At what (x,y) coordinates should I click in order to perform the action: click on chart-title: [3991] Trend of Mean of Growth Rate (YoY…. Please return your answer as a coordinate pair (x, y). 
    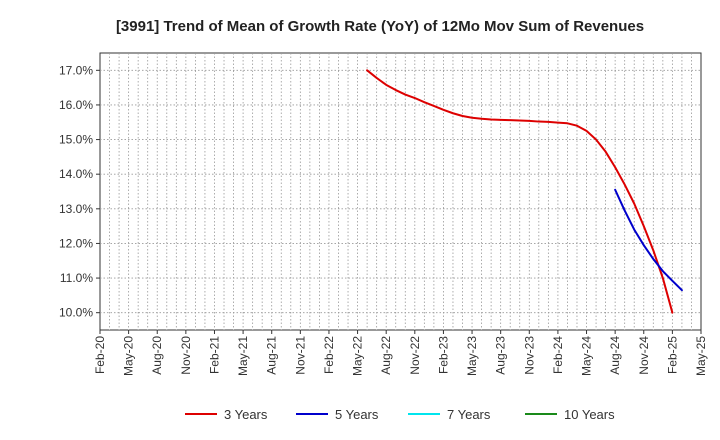
    Looking at the image, I should click on (380, 26).